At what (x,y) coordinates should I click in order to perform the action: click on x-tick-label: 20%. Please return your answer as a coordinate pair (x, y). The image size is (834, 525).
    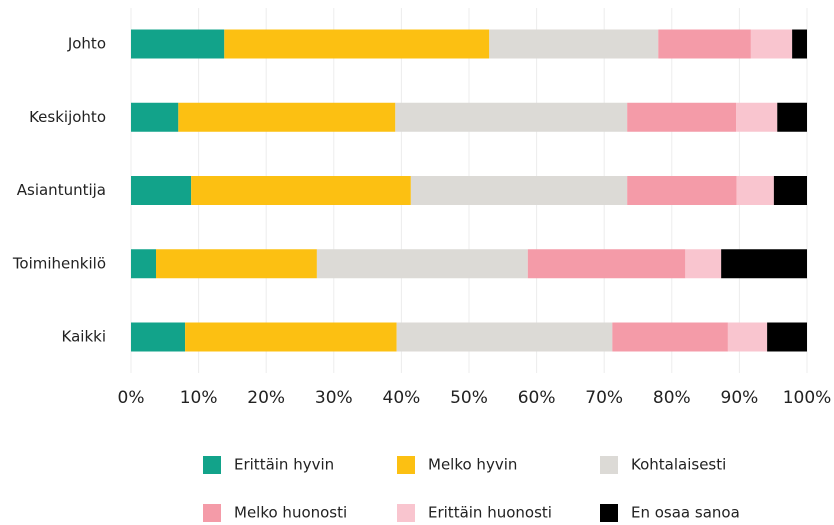
    Looking at the image, I should click on (266, 398).